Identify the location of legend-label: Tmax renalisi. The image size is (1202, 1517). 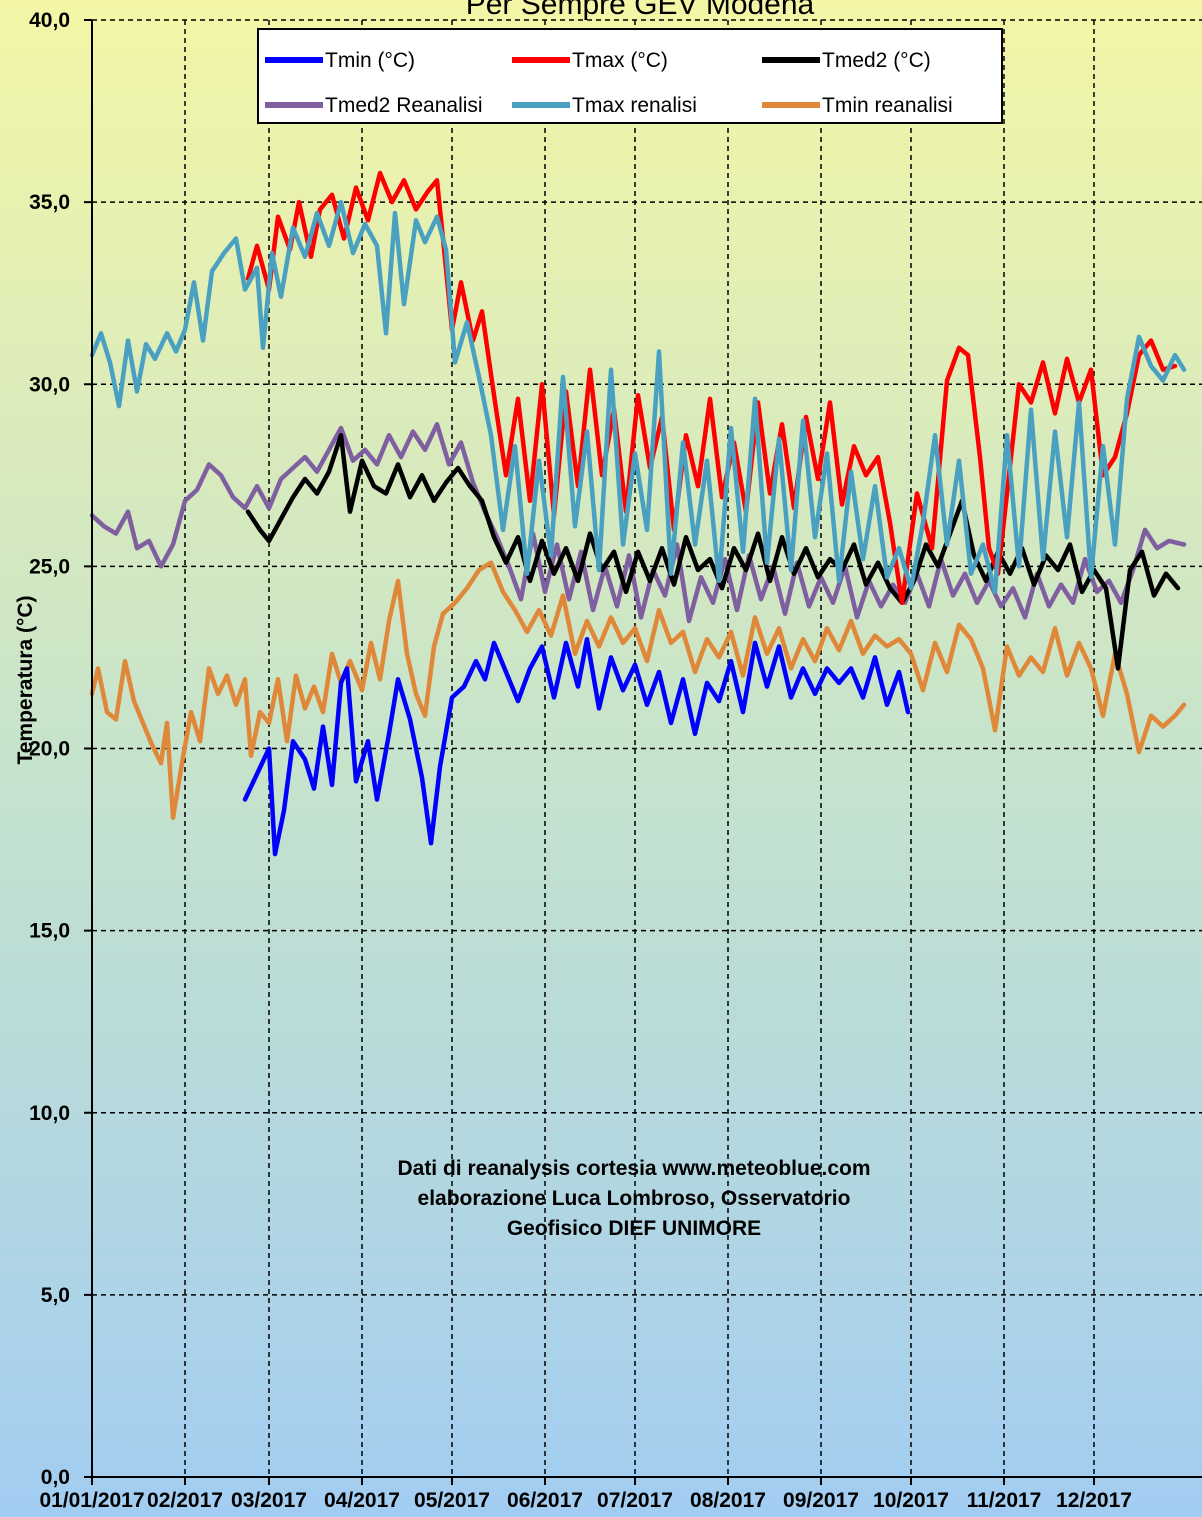
(634, 105).